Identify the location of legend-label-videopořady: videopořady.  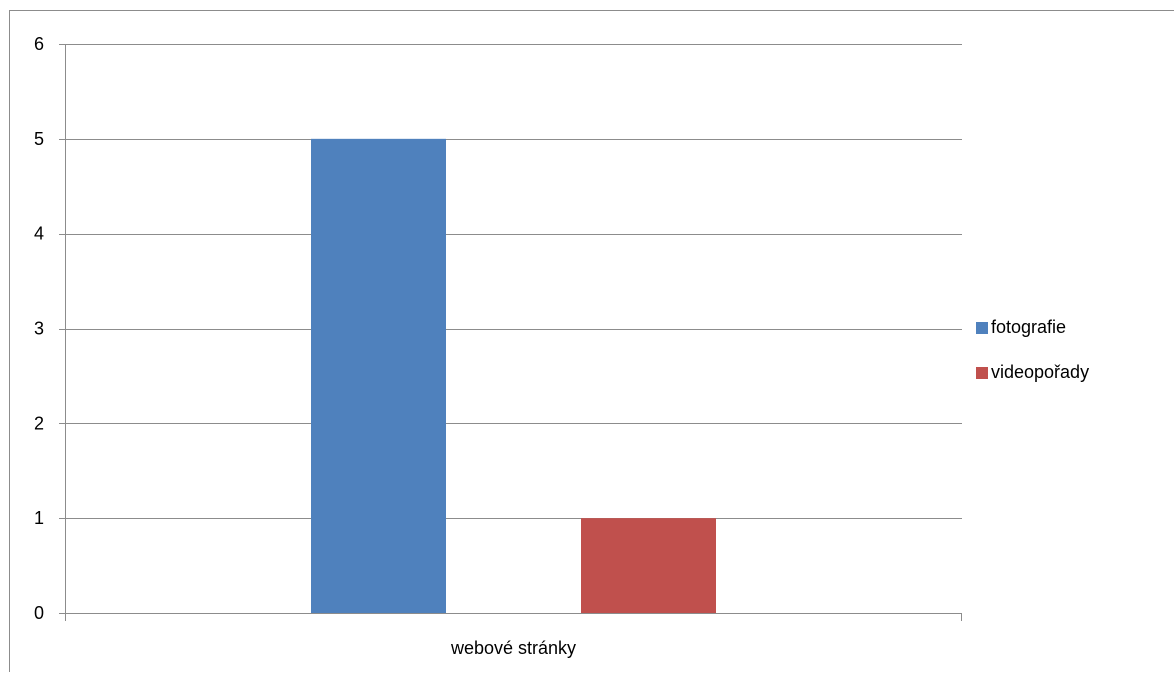
(1040, 372).